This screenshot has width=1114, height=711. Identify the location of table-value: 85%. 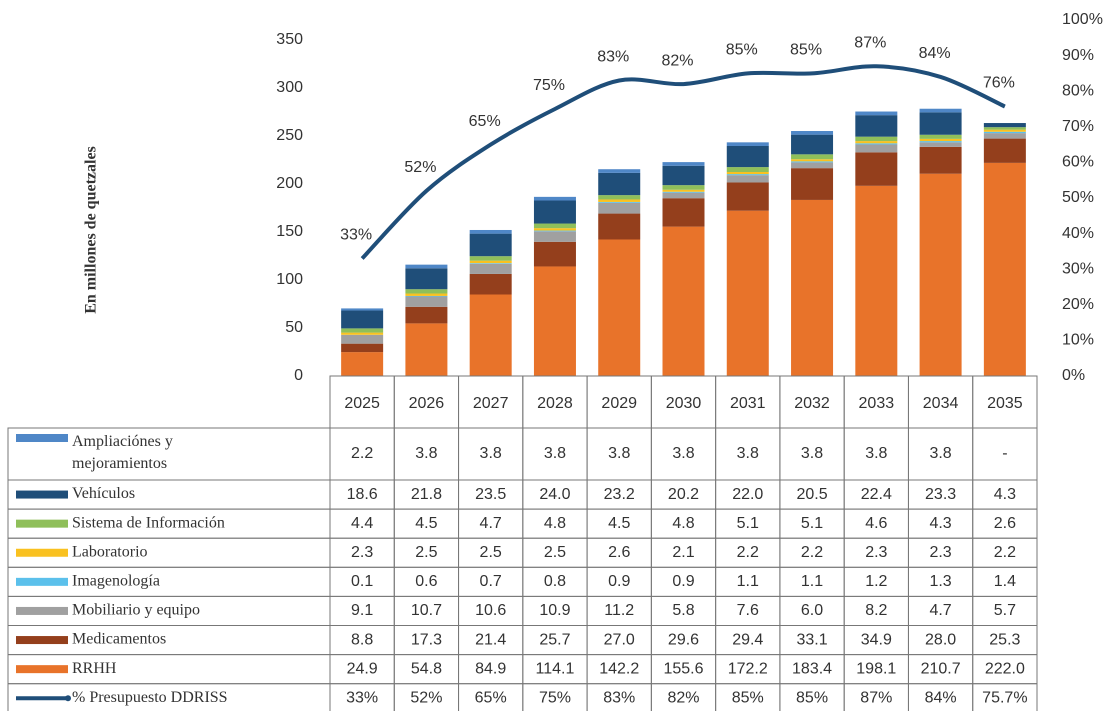
(748, 697).